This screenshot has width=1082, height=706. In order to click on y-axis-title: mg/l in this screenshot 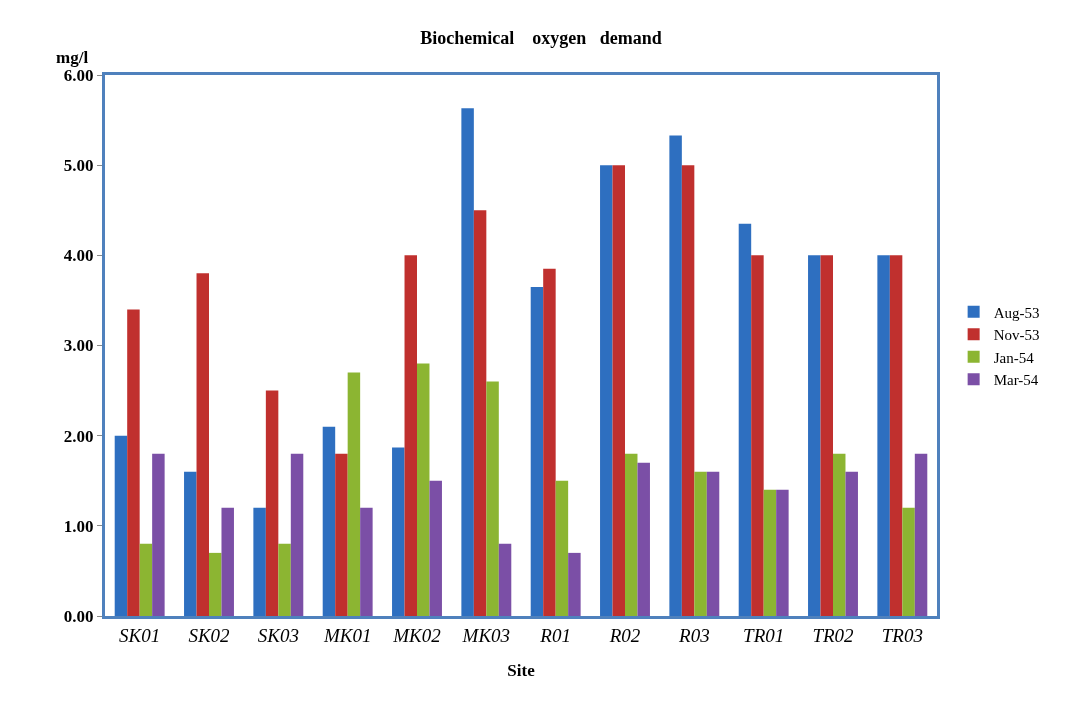, I will do `click(72, 57)`.